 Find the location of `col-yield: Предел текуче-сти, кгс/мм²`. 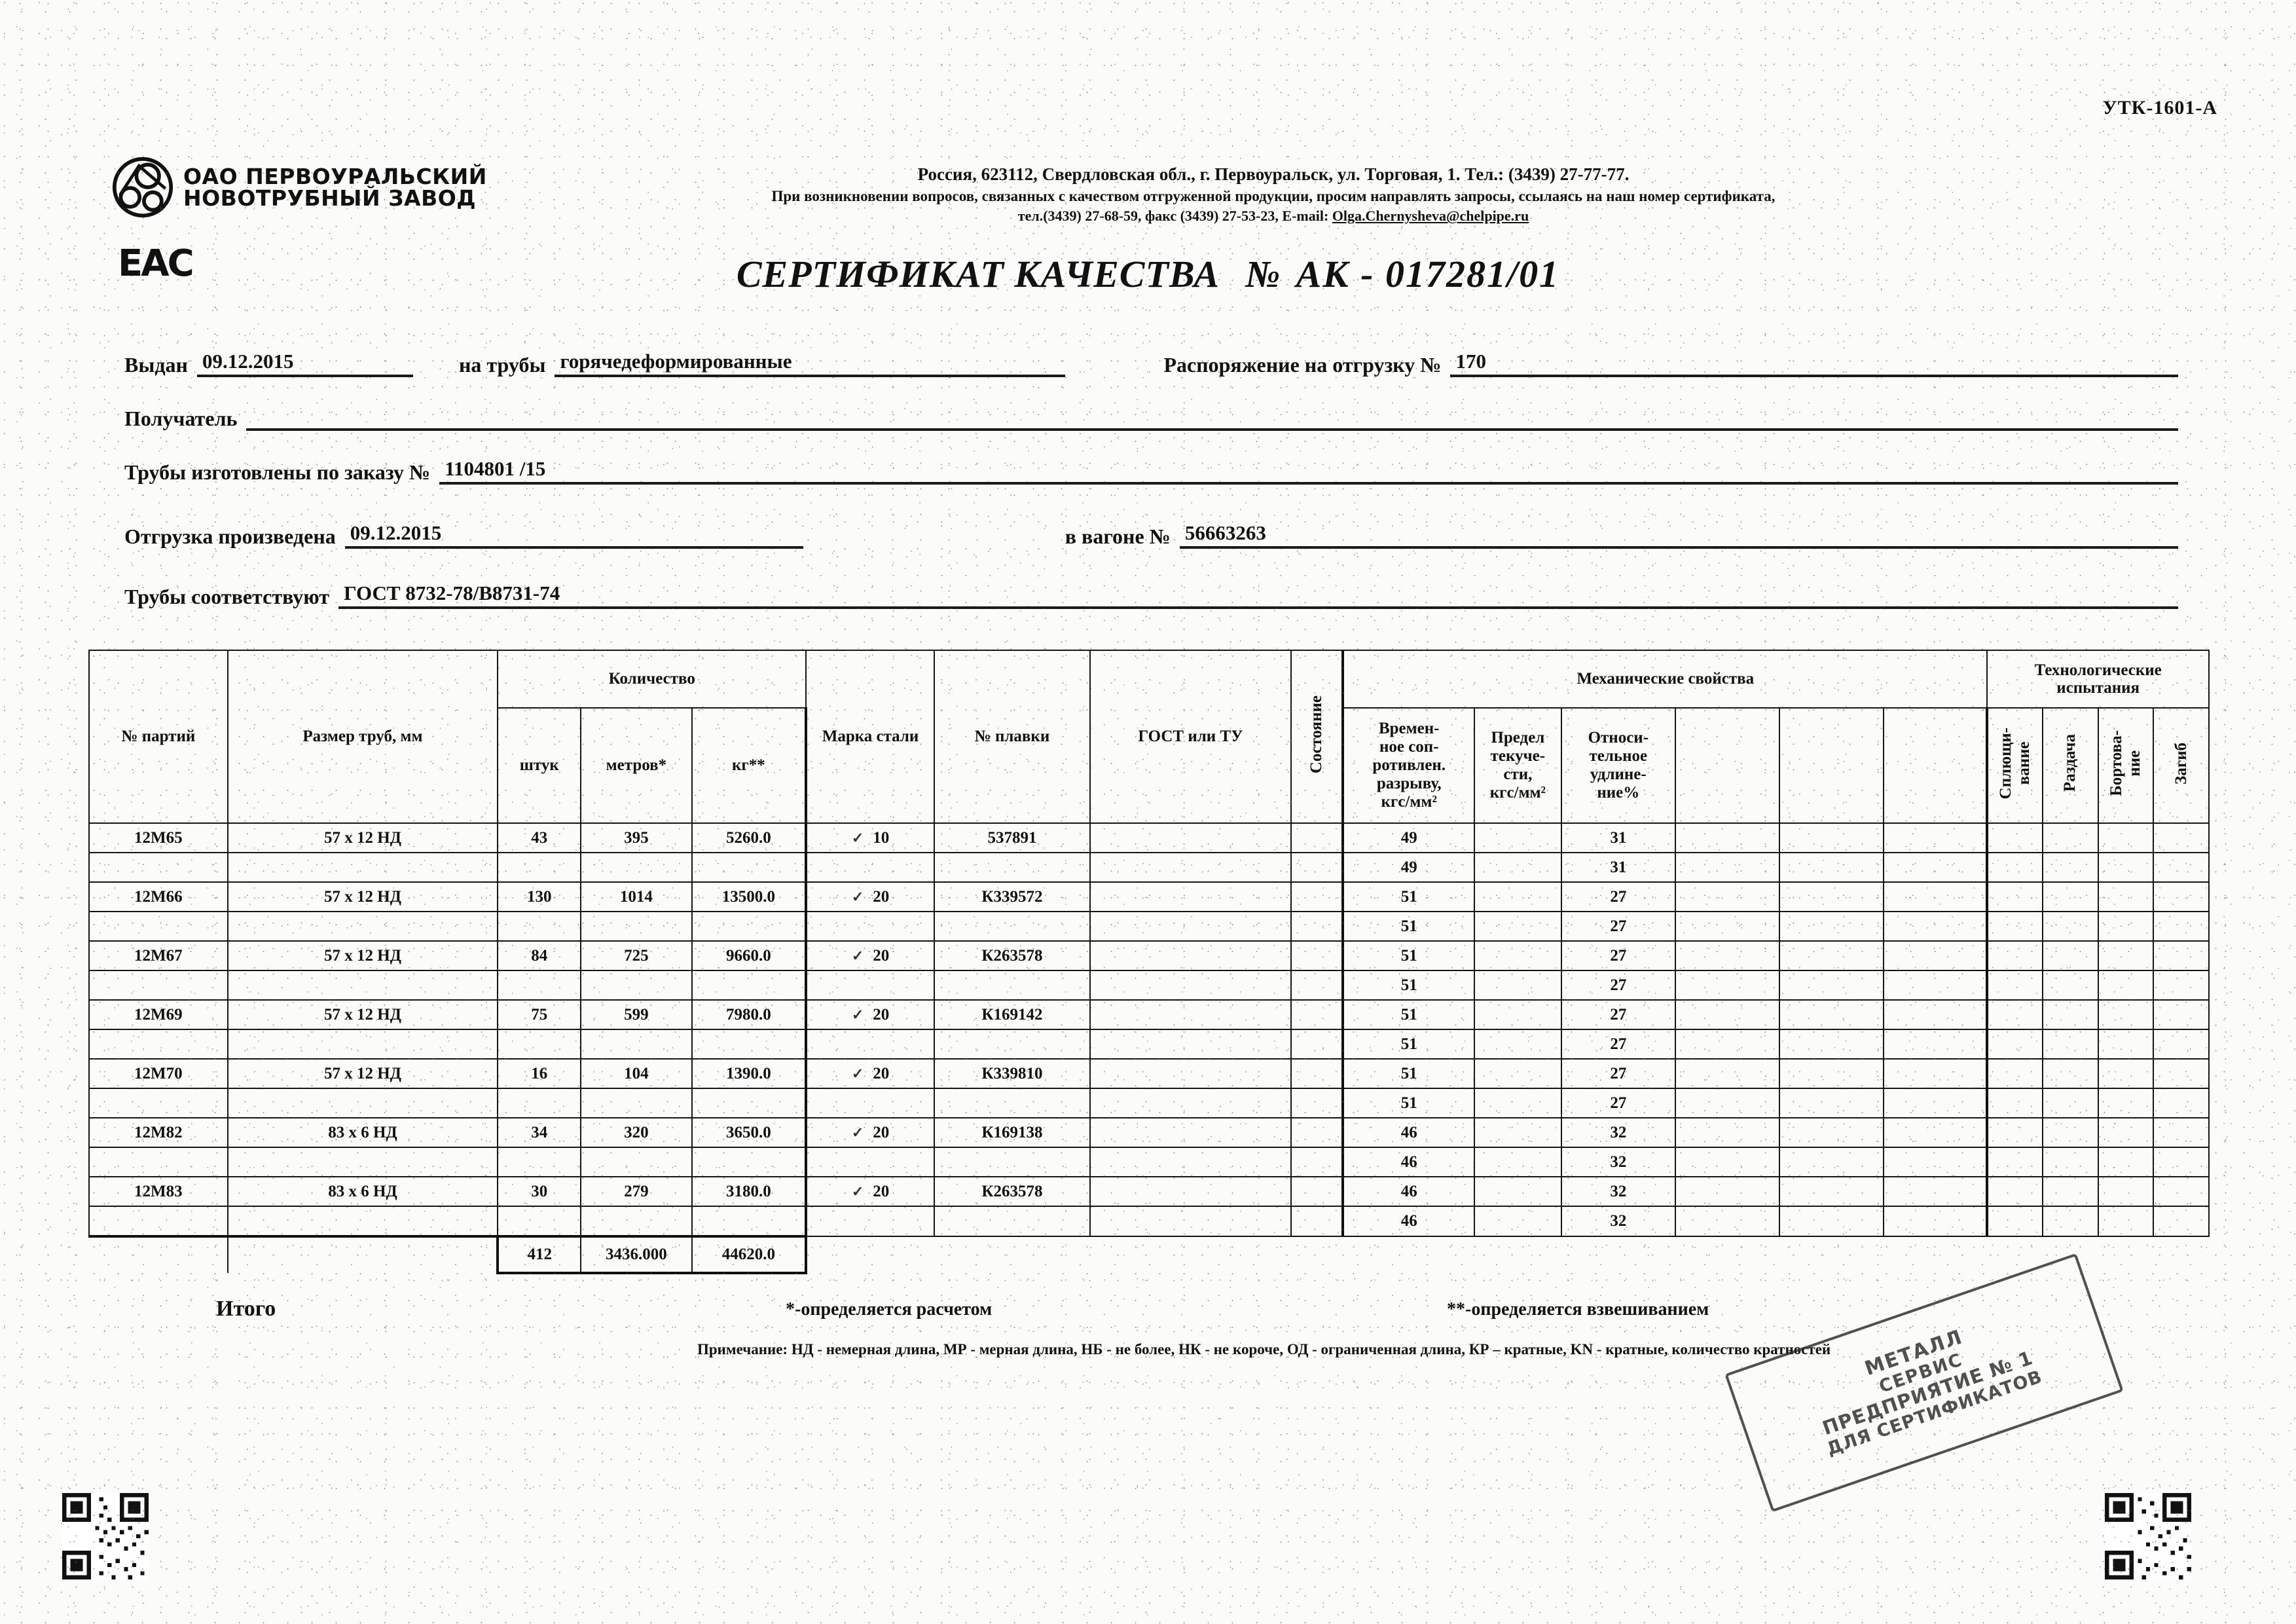

col-yield: Предел текуче-сти, кгс/мм² is located at coordinates (1518, 765).